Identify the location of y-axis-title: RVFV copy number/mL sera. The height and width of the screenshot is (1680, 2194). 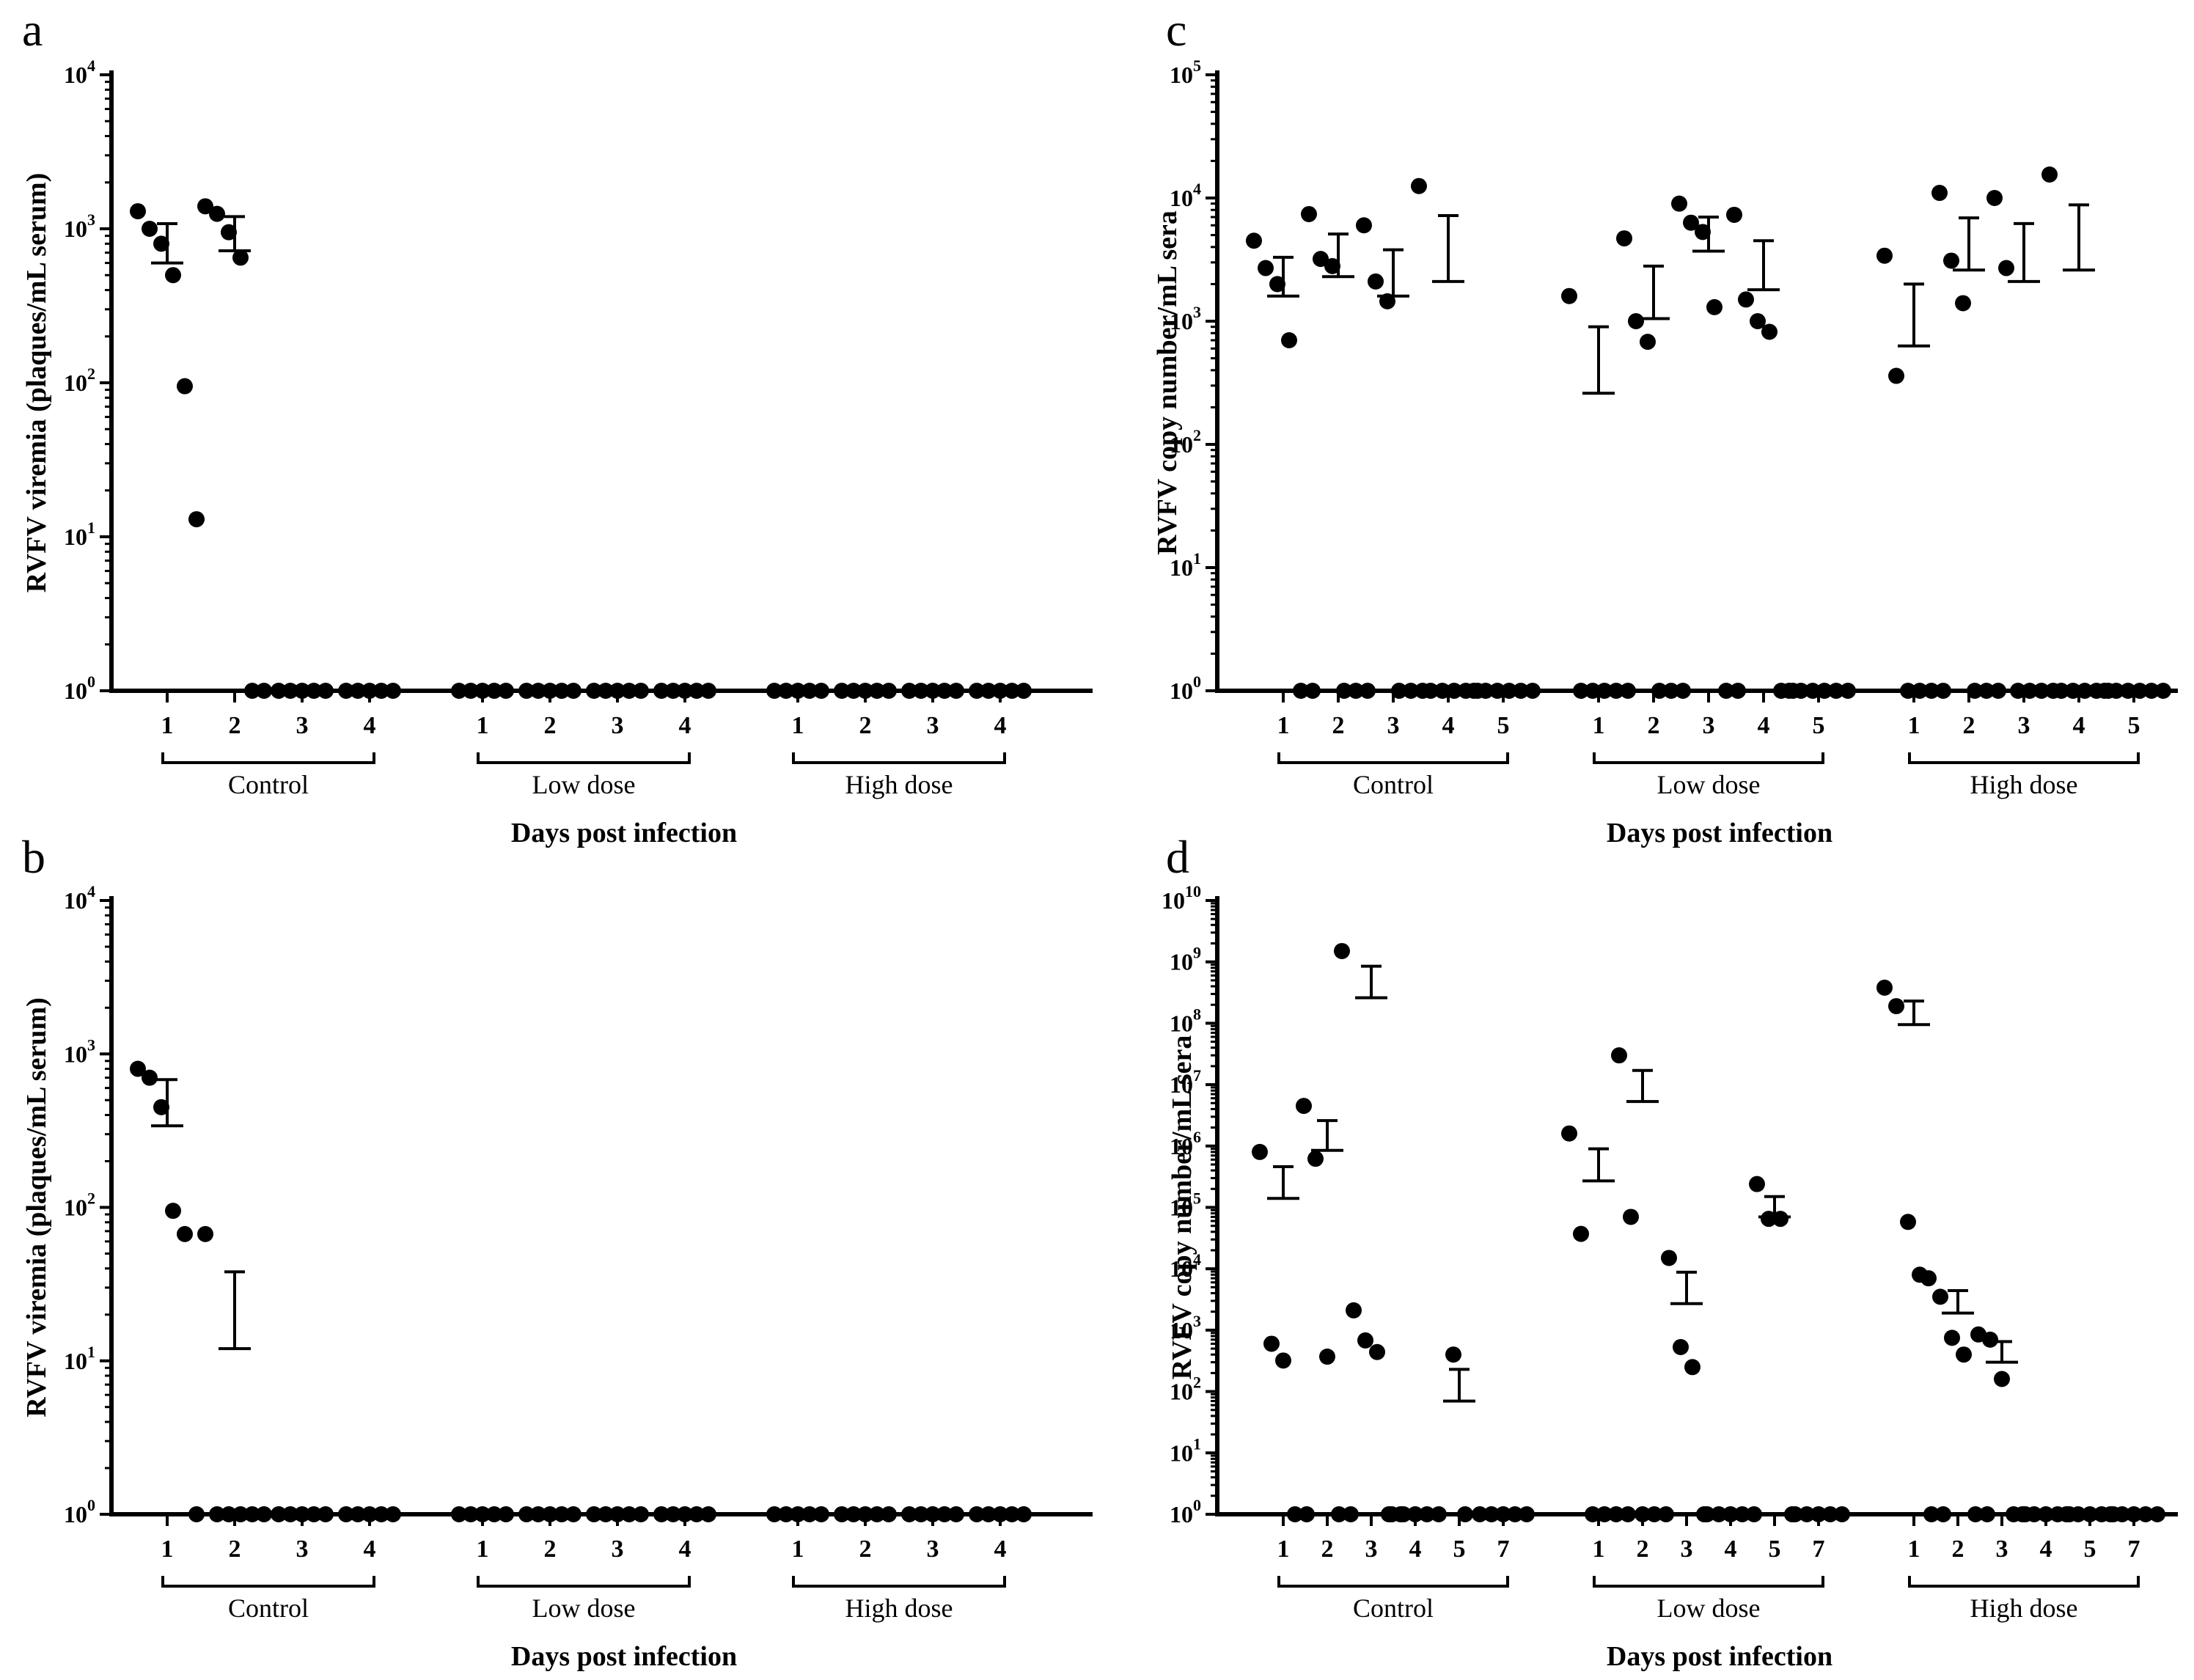
(1167, 382).